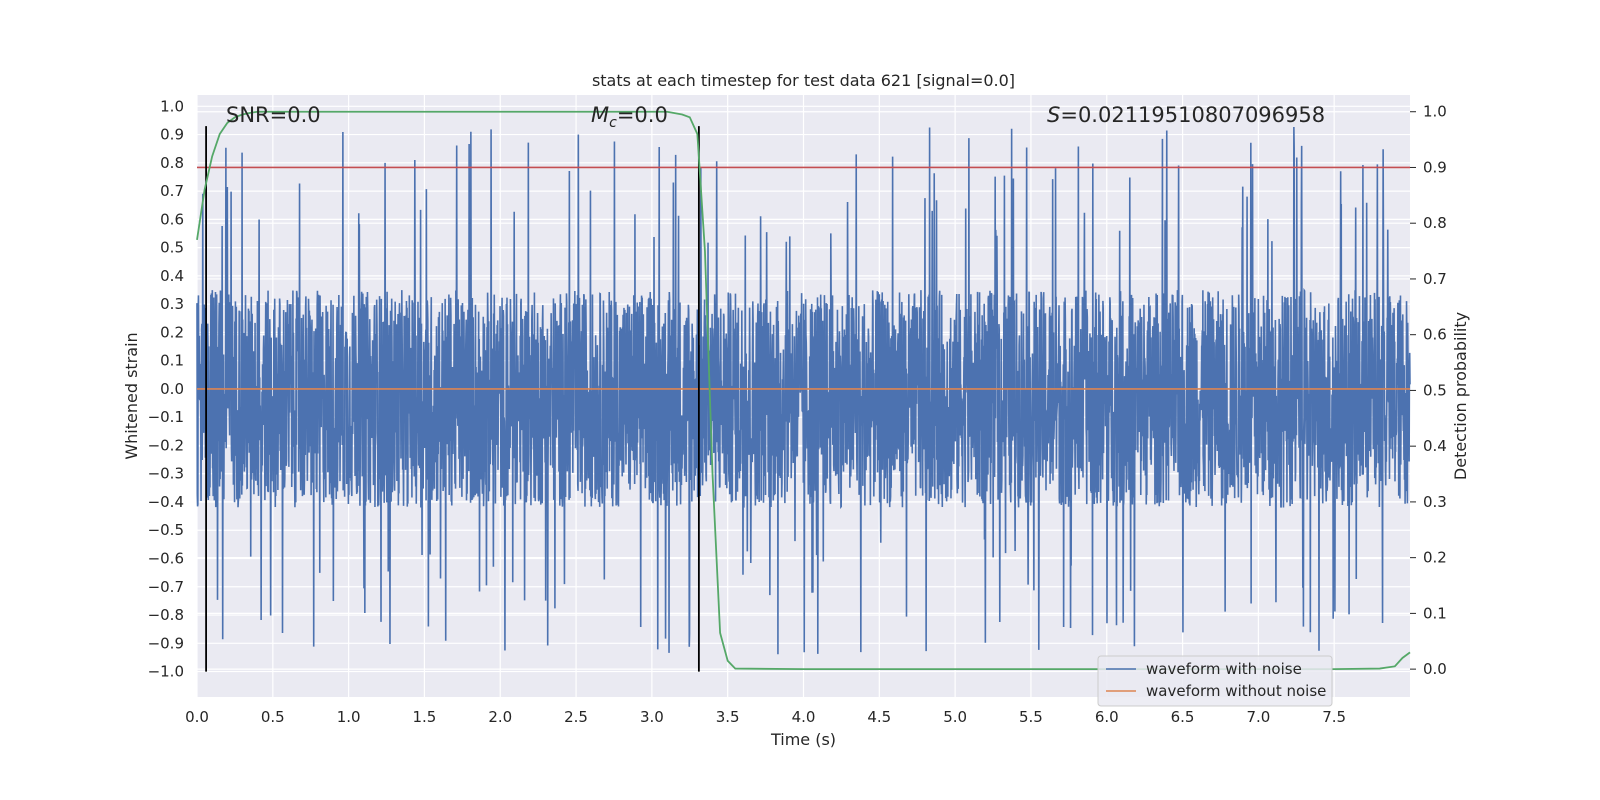  What do you see at coordinates (197, 717) in the screenshot?
I see `x-tick-label: 0.0` at bounding box center [197, 717].